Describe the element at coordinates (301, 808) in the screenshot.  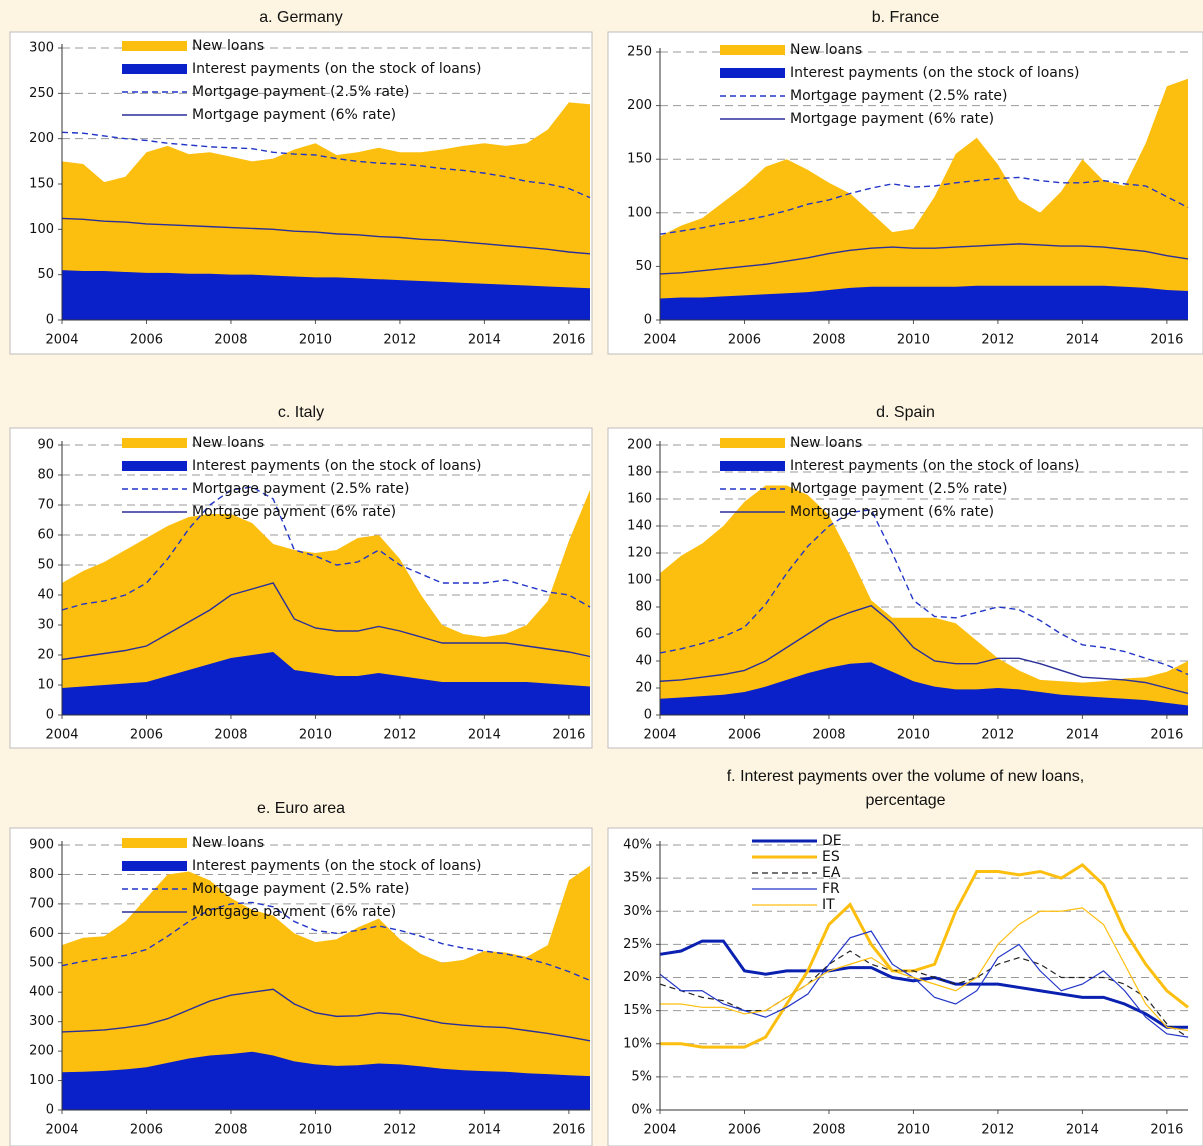
I see `panel-title: e. Euro area` at that location.